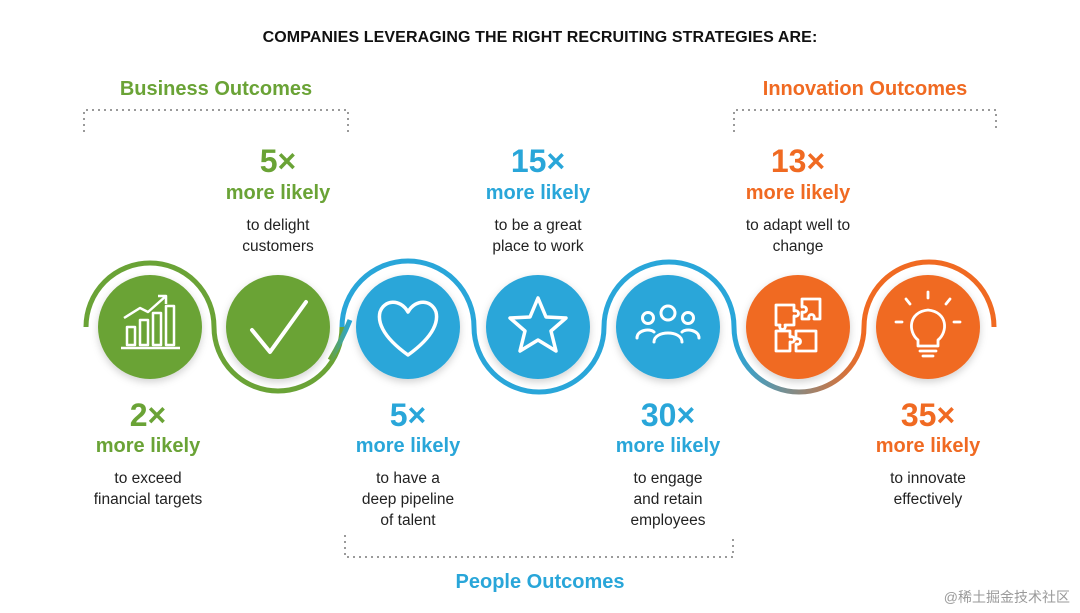 The image size is (1080, 613). I want to click on circle-adapt, so click(798, 327).